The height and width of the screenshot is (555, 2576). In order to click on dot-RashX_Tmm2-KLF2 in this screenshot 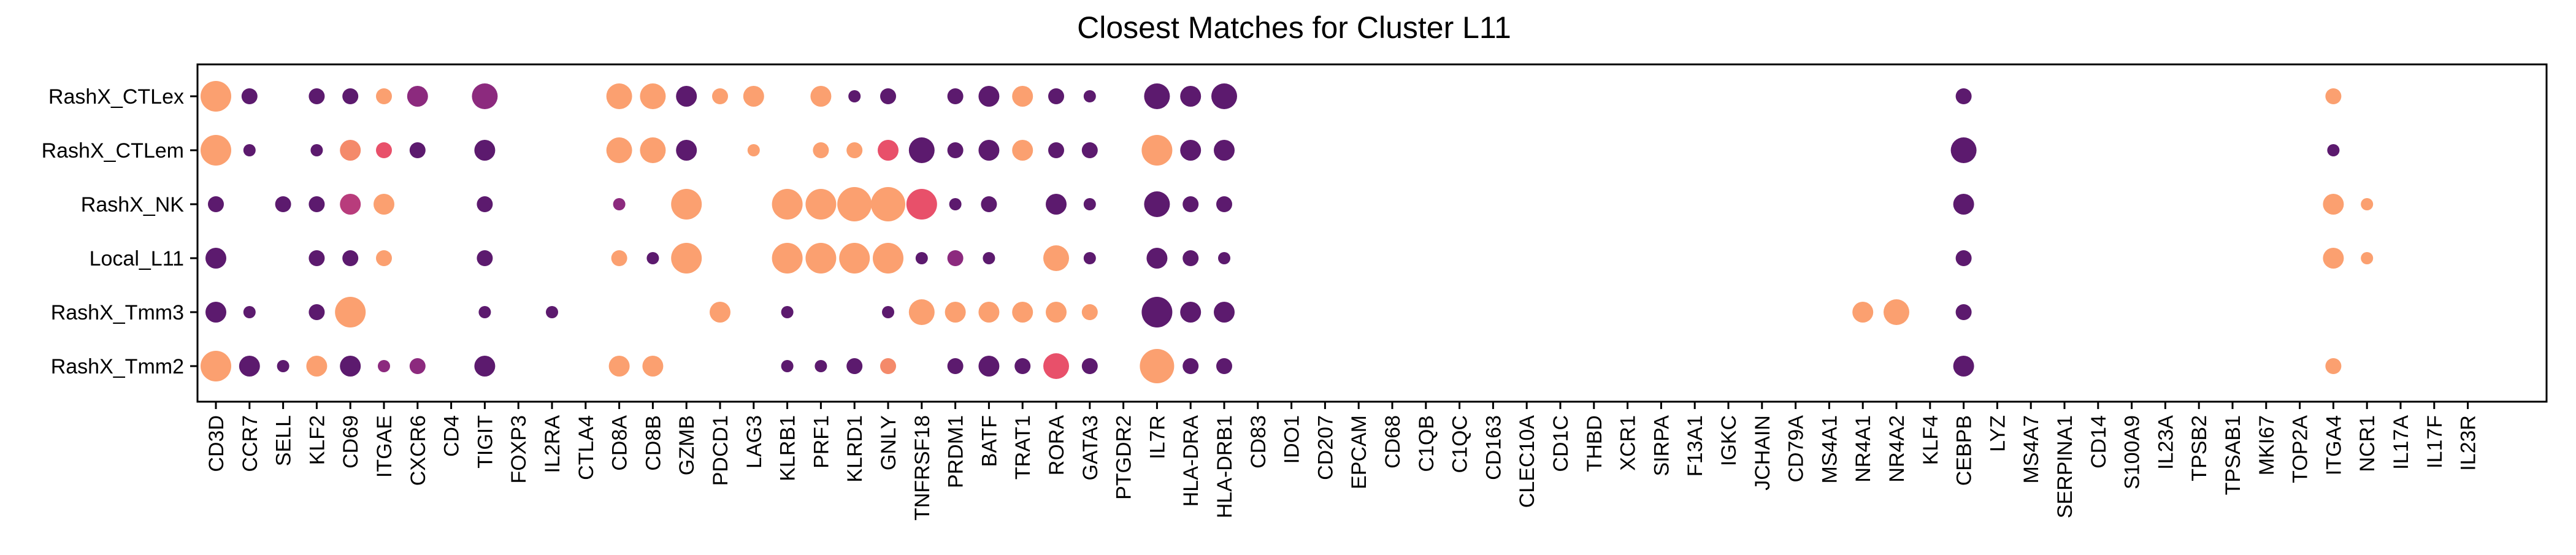, I will do `click(317, 366)`.